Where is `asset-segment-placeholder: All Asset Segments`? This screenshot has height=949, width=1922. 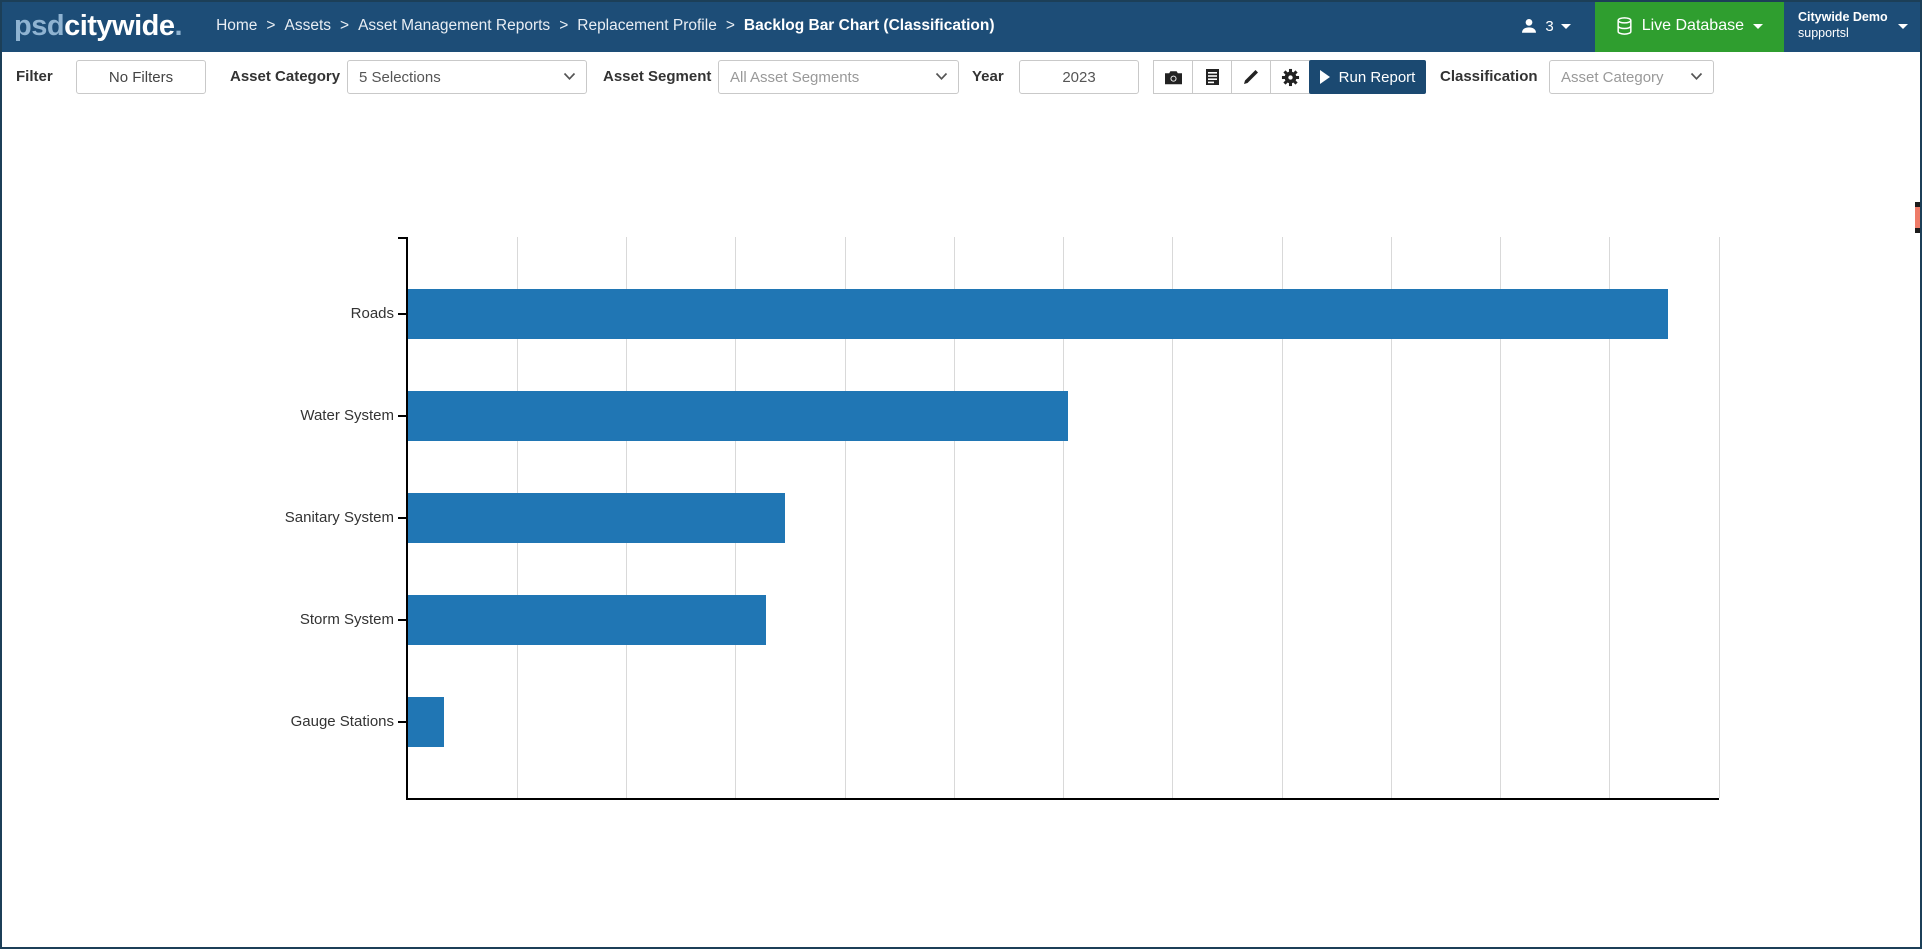 asset-segment-placeholder: All Asset Segments is located at coordinates (795, 77).